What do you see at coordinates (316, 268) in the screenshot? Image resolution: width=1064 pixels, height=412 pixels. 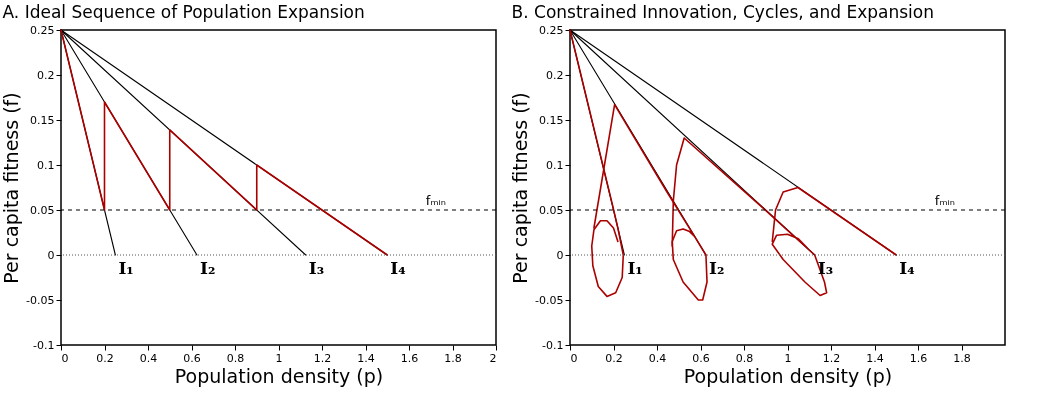 I see `annotation: I₃` at bounding box center [316, 268].